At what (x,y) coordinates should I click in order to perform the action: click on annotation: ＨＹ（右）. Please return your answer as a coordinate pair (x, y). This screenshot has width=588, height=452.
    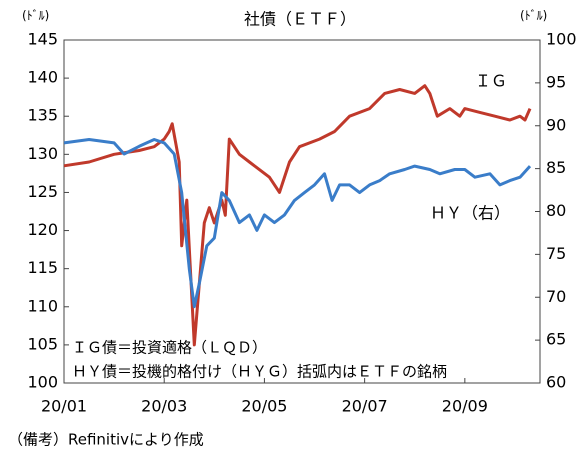
    Looking at the image, I should click on (470, 213).